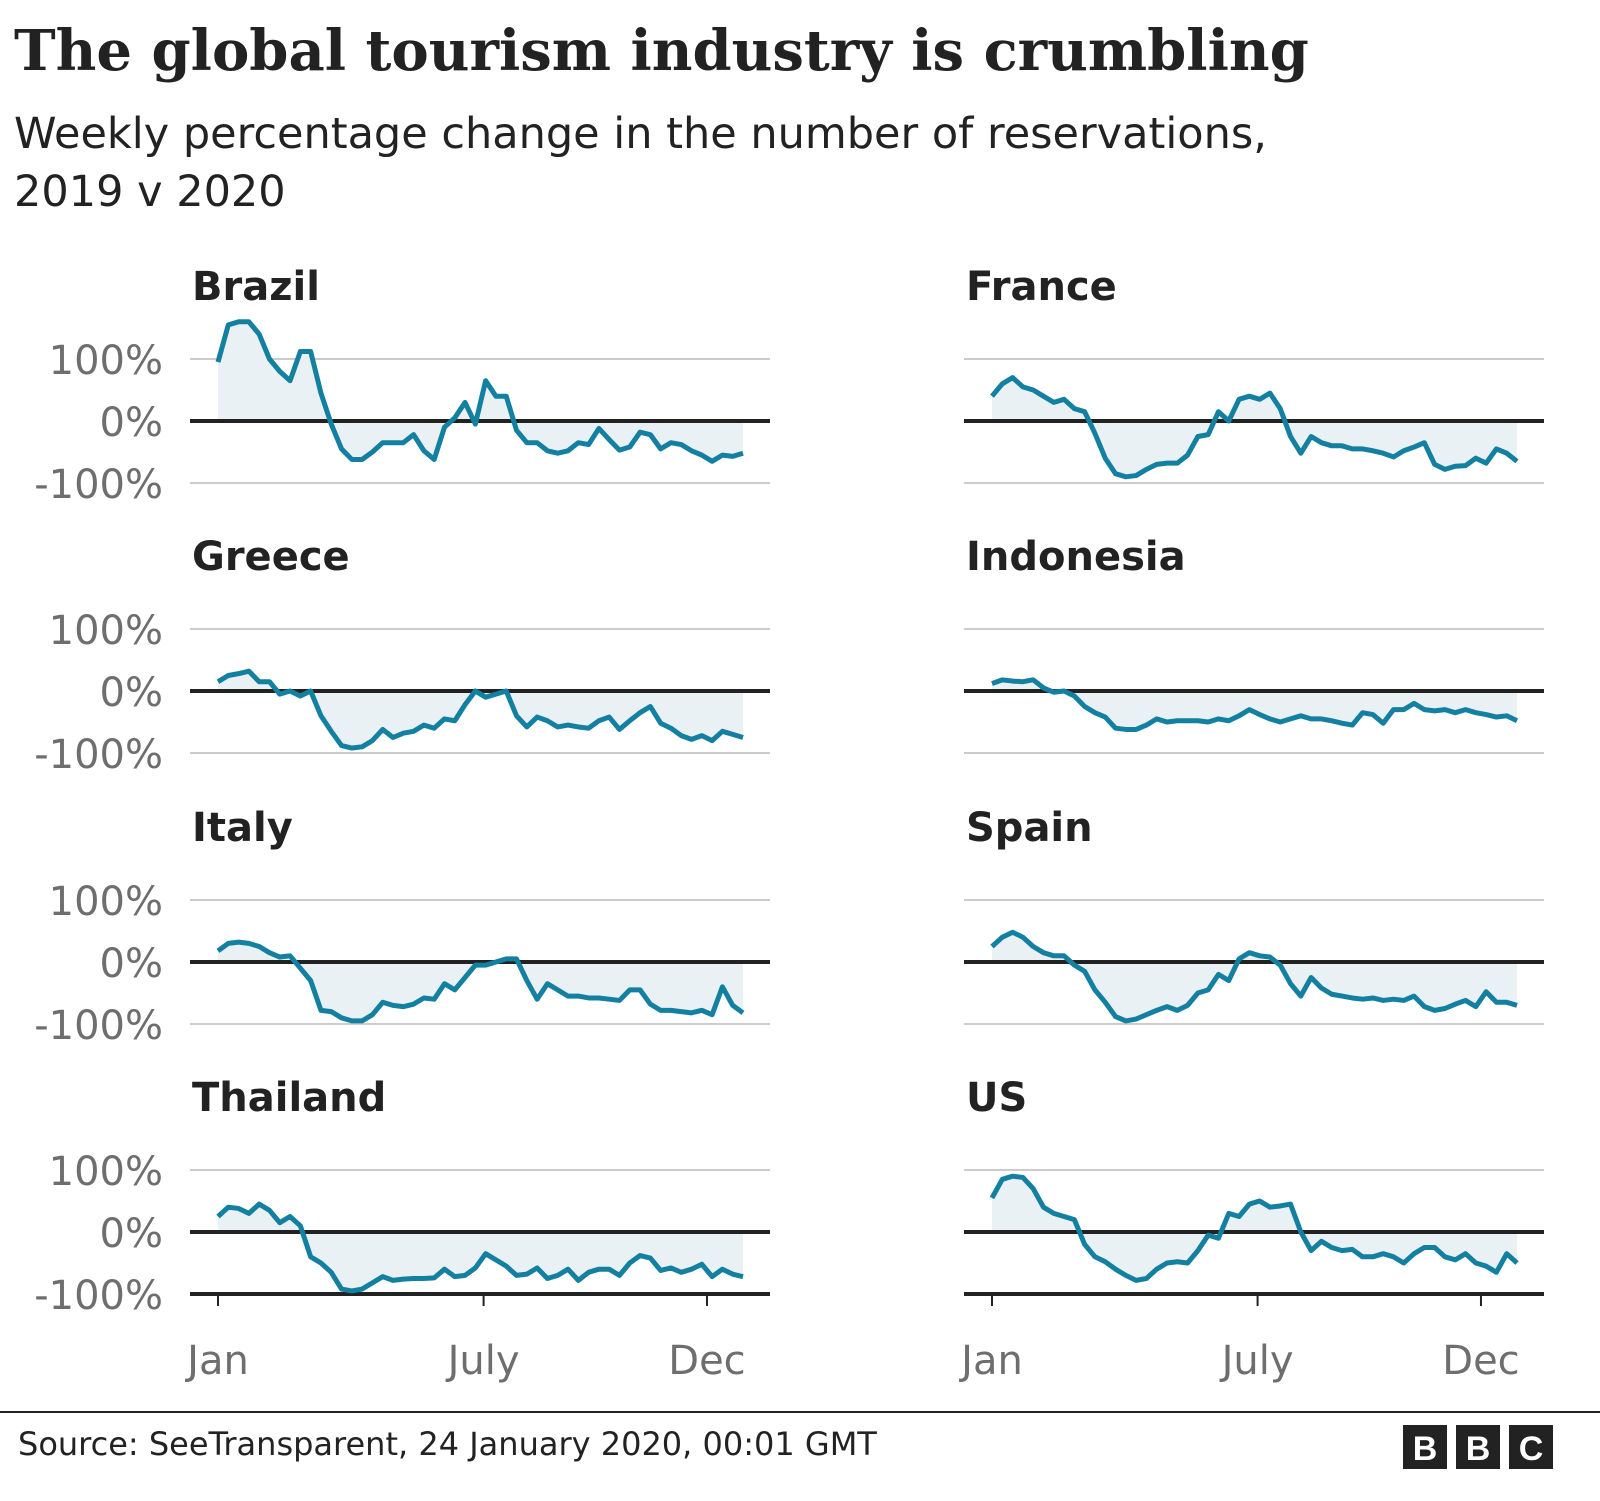 Image resolution: width=1600 pixels, height=1501 pixels. Describe the element at coordinates (150, 192) in the screenshot. I see `chart-subtitle-line-2: 2019 v 2020` at that location.